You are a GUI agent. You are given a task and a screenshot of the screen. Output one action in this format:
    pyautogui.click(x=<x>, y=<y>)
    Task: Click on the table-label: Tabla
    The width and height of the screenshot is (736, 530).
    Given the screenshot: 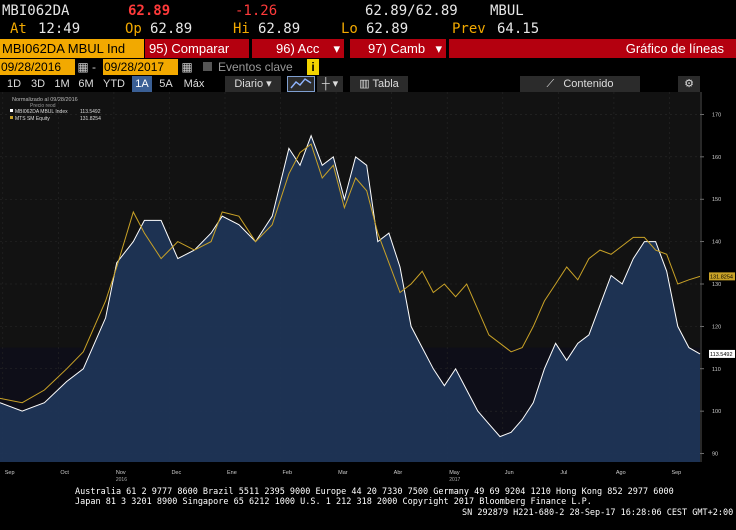 What is the action you would take?
    pyautogui.click(x=385, y=84)
    